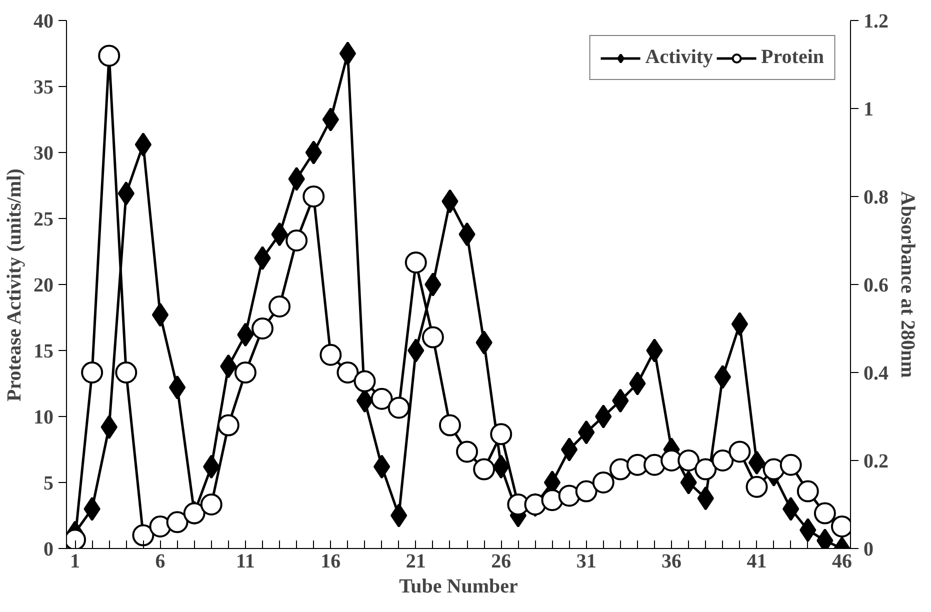 The width and height of the screenshot is (931, 612). What do you see at coordinates (876, 197) in the screenshot?
I see `y2-tick-label: 0.8` at bounding box center [876, 197].